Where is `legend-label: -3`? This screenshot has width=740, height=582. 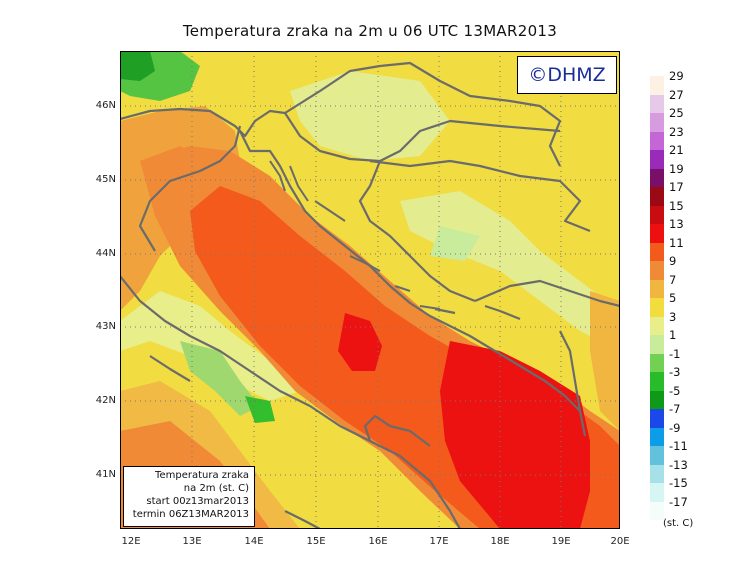 legend-label: -3 is located at coordinates (675, 372).